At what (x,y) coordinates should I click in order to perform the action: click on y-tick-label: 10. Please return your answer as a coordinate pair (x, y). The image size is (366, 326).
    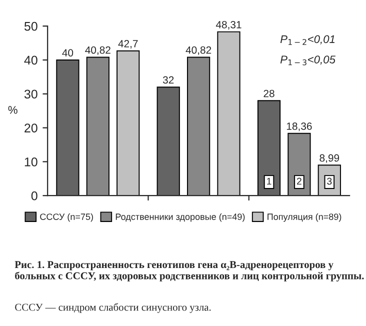
    Looking at the image, I should click on (31, 161).